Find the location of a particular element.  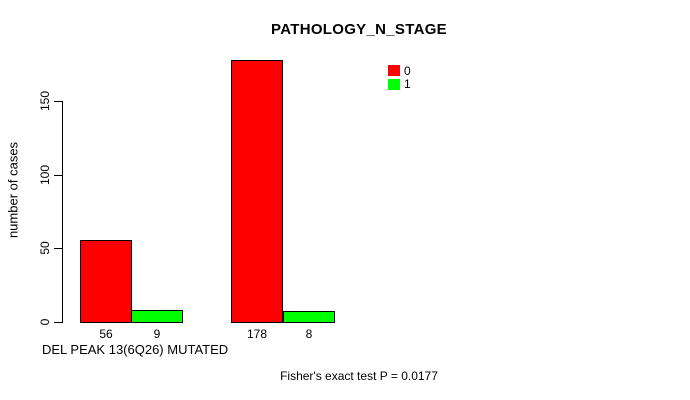

legend: 0 1 is located at coordinates (399, 77).